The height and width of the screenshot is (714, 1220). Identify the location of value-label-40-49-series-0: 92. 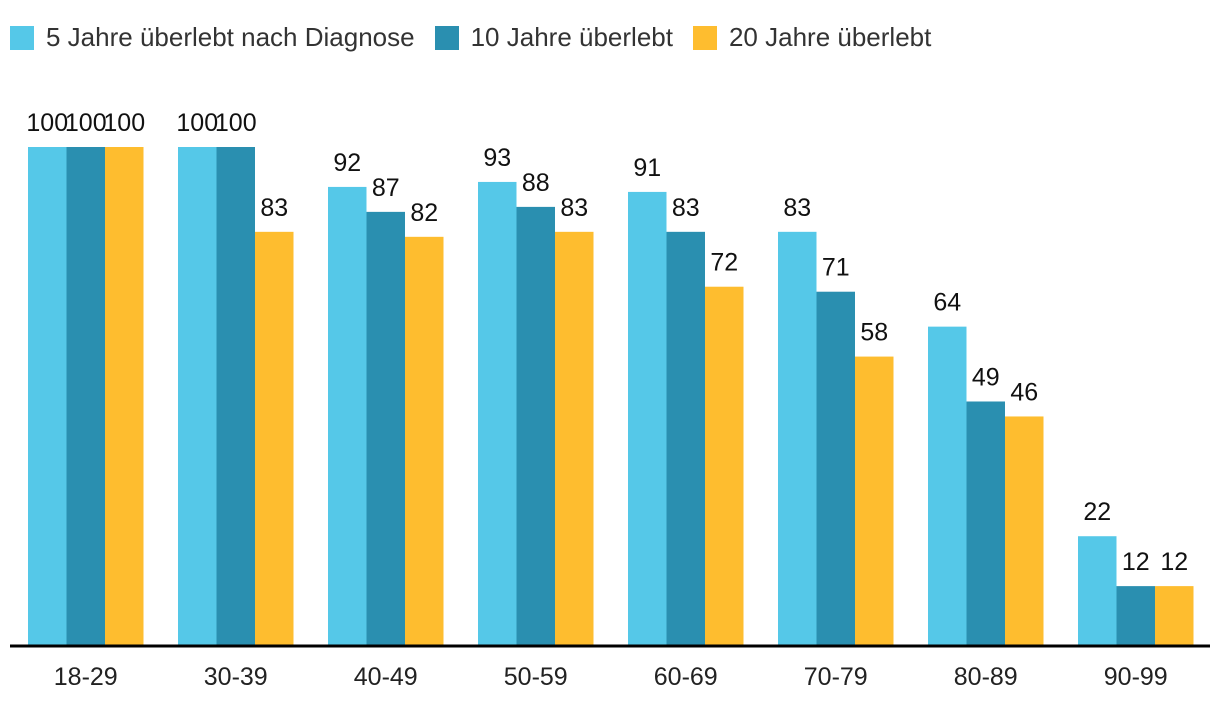
(347, 163).